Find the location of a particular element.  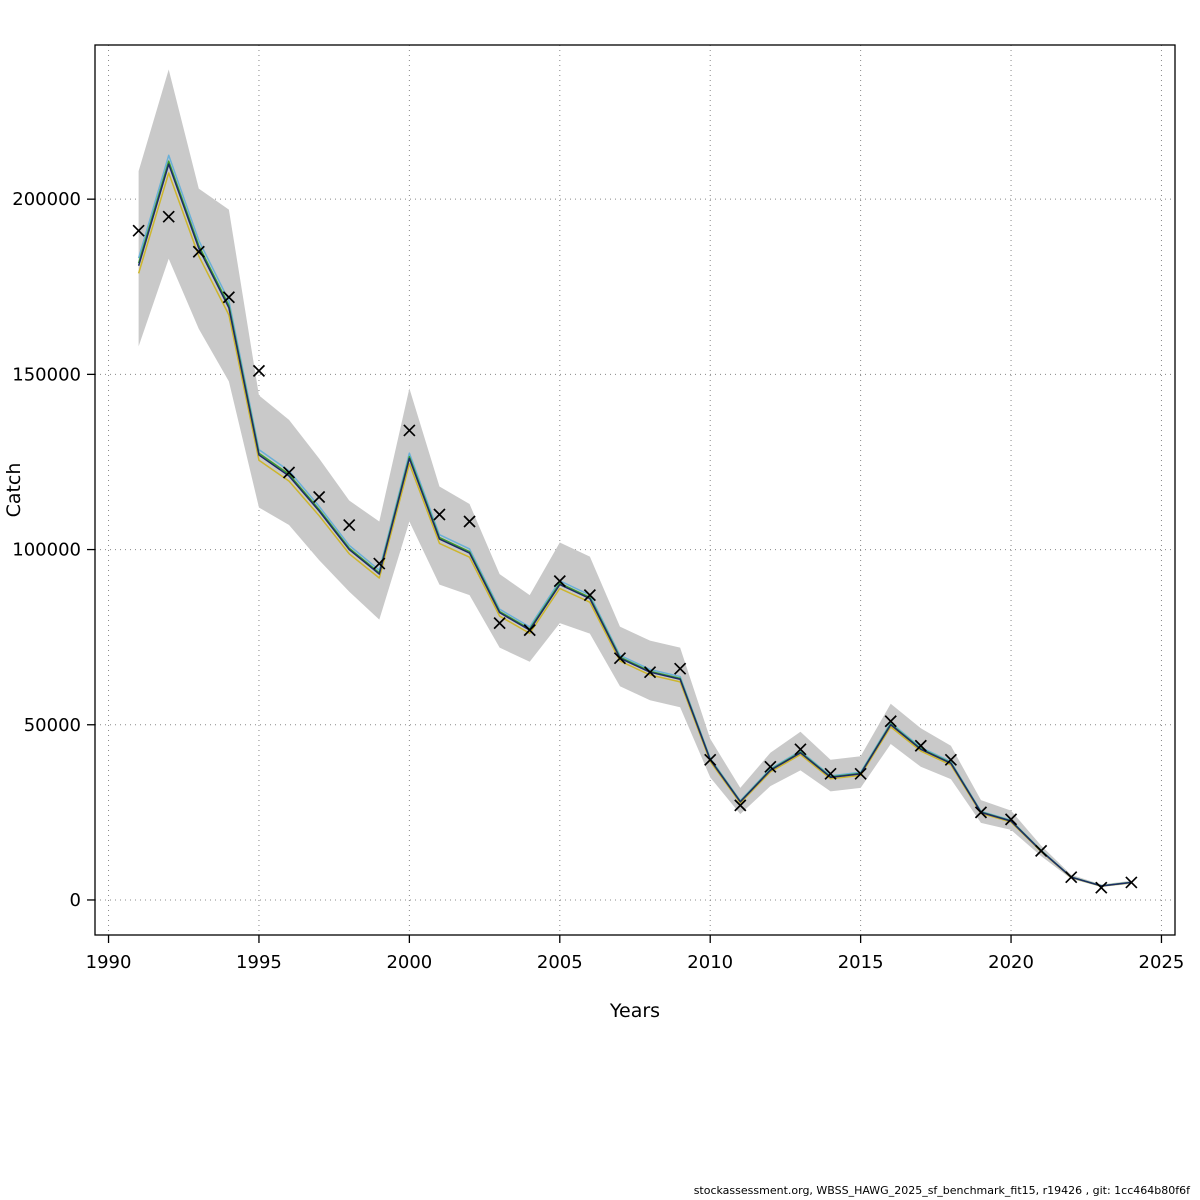

x-tick-label: 1990 is located at coordinates (109, 962).